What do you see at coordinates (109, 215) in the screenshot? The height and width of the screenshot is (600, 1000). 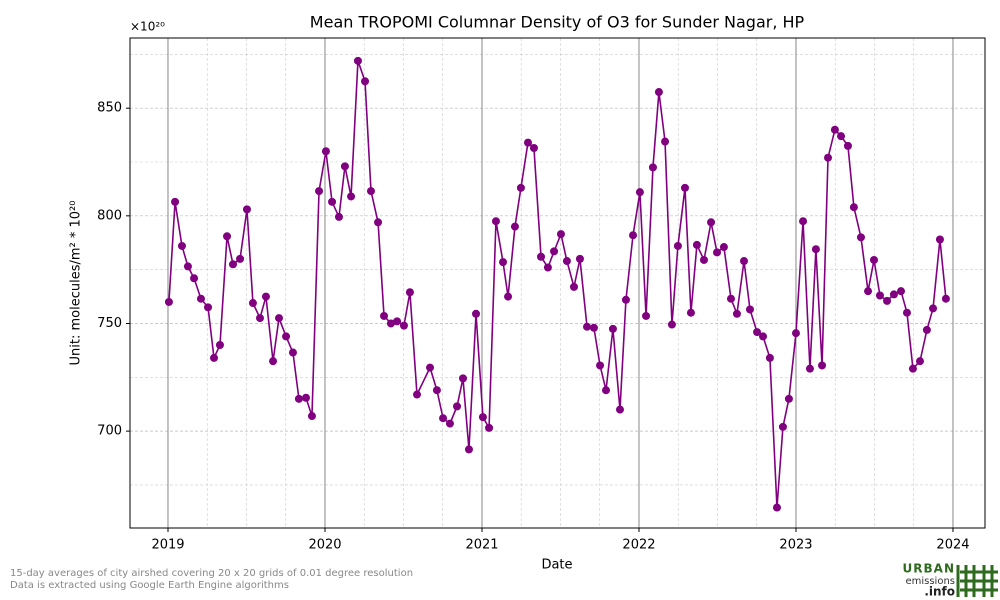 I see `y-tick-label: 800` at bounding box center [109, 215].